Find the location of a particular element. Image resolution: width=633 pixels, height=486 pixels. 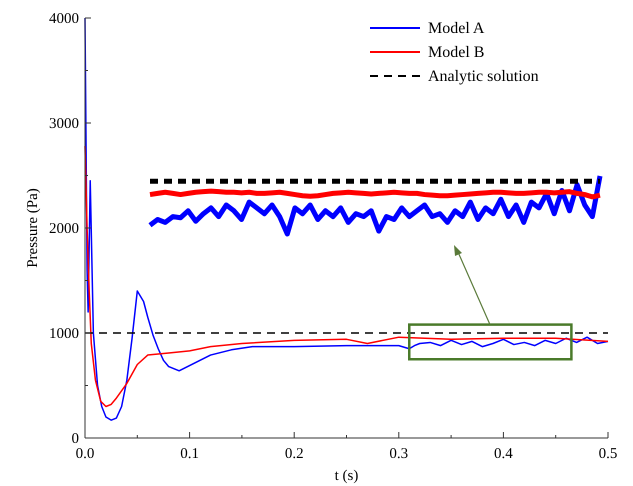

y-tick-label: 4000 is located at coordinates (64, 19).